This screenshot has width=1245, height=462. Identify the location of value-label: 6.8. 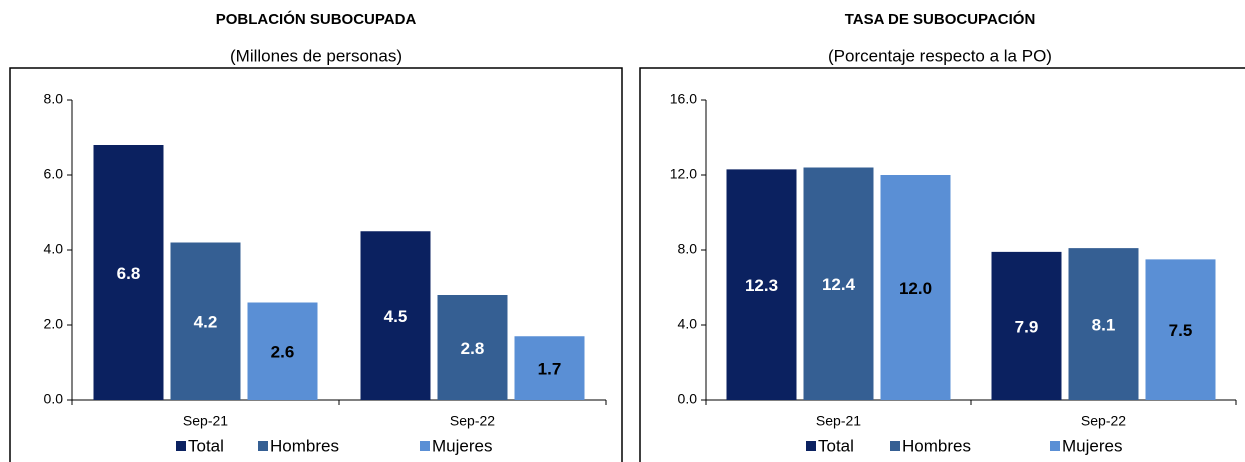
(129, 273).